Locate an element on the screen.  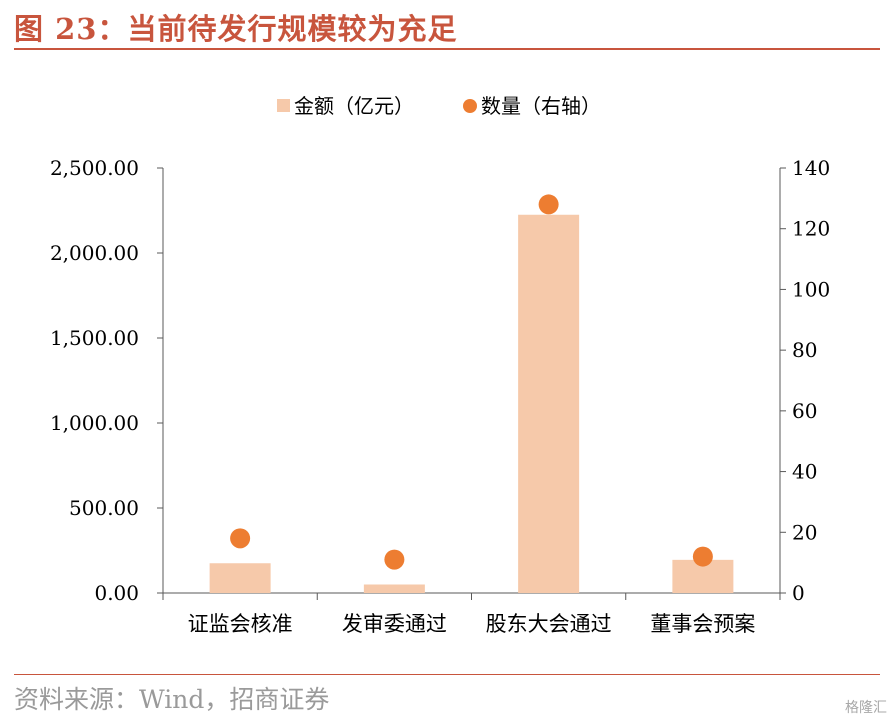
legend-label-amount: 金额（亿元） is located at coordinates (354, 106).